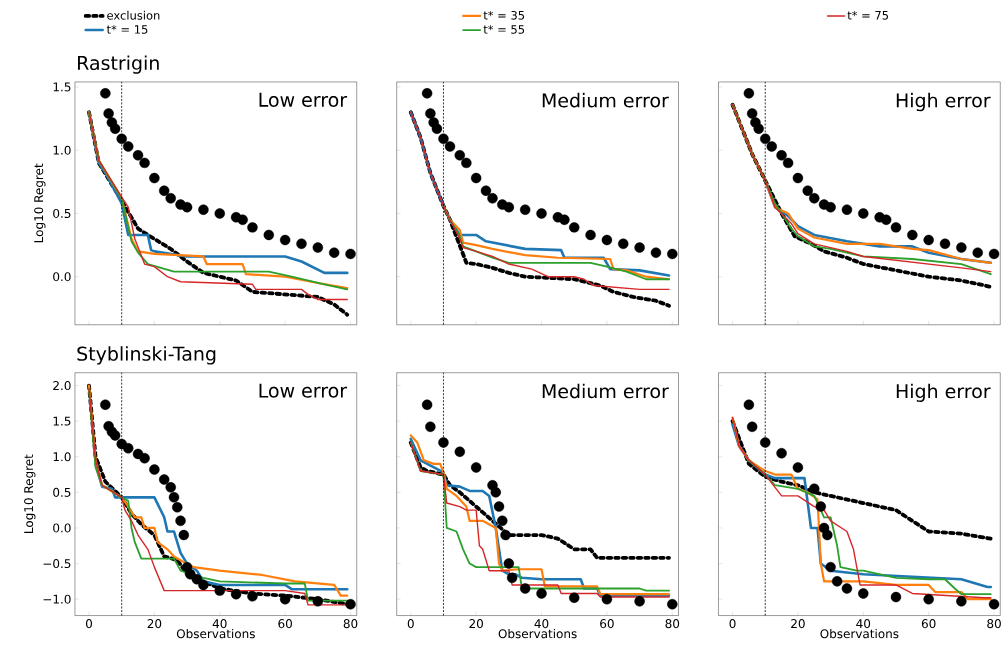 The width and height of the screenshot is (1005, 658). What do you see at coordinates (57, 599) in the screenshot?
I see `y-tick-label: −1.0` at bounding box center [57, 599].